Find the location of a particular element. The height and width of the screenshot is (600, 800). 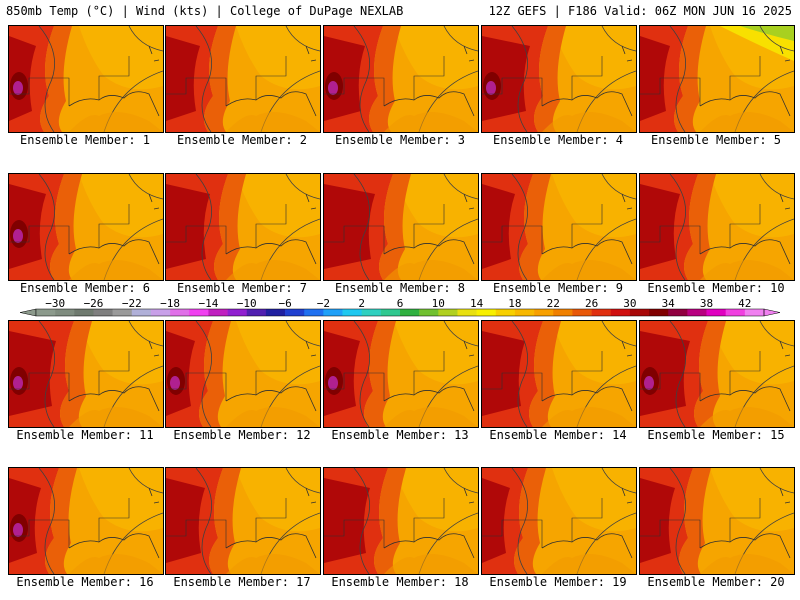

colorbar-tick-label: 14 is located at coordinates (477, 304).